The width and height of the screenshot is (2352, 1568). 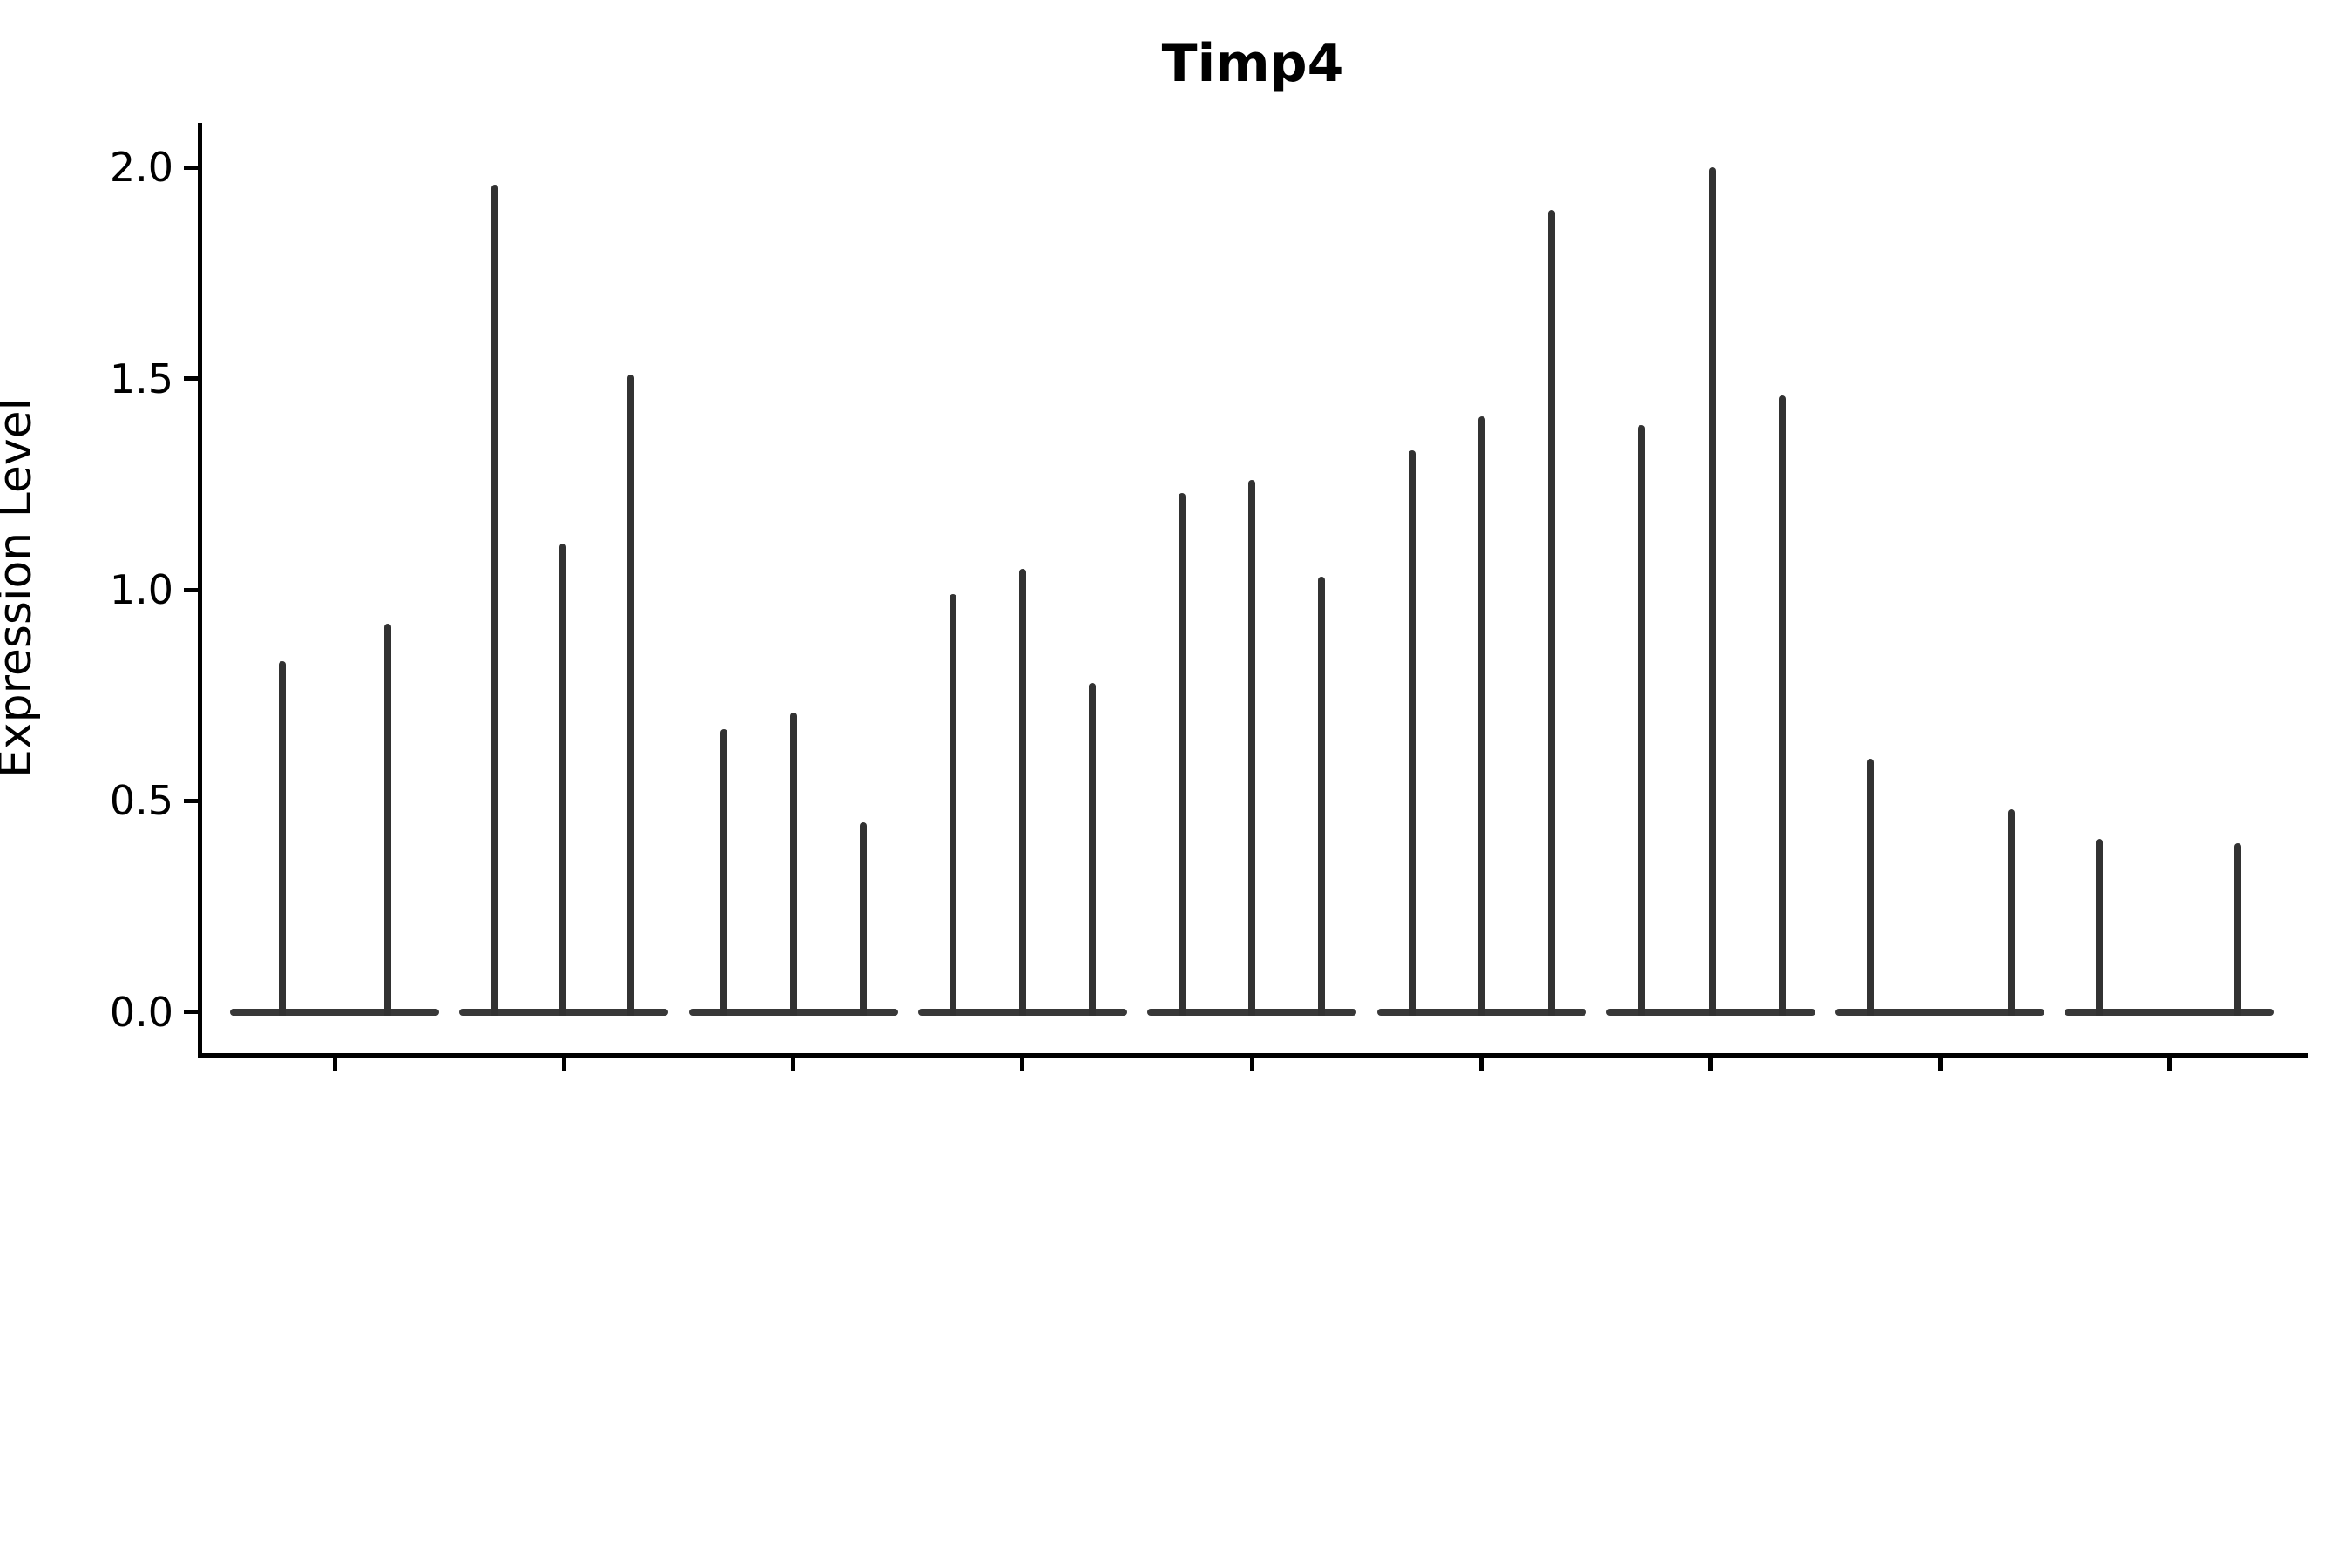 What do you see at coordinates (21, 588) in the screenshot?
I see `y-axis-label: Expression Level` at bounding box center [21, 588].